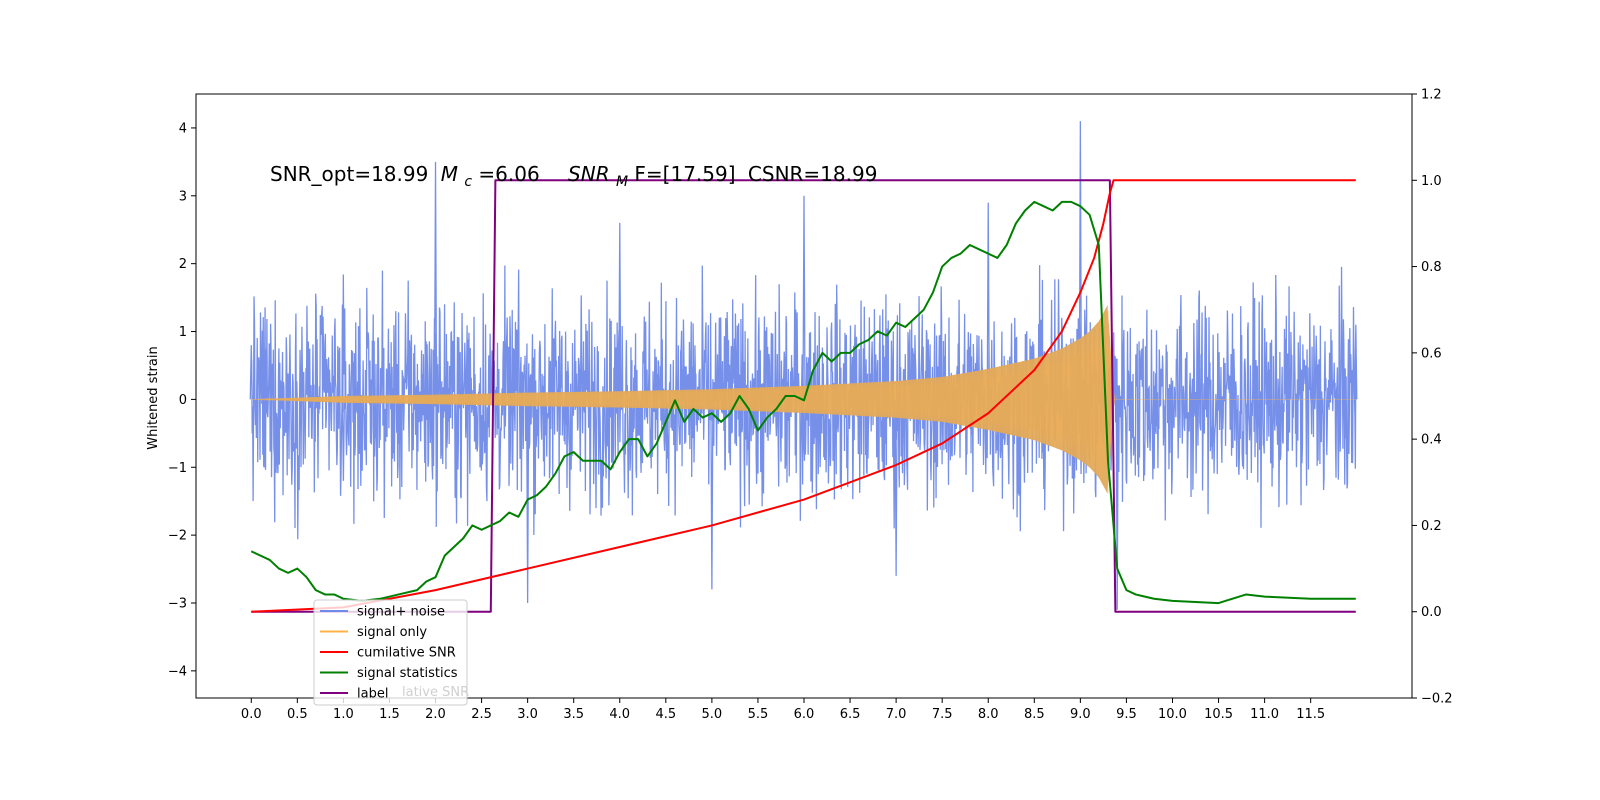 The image size is (1600, 800). What do you see at coordinates (508, 174) in the screenshot?
I see `chirp-mass-value: =6.06` at bounding box center [508, 174].